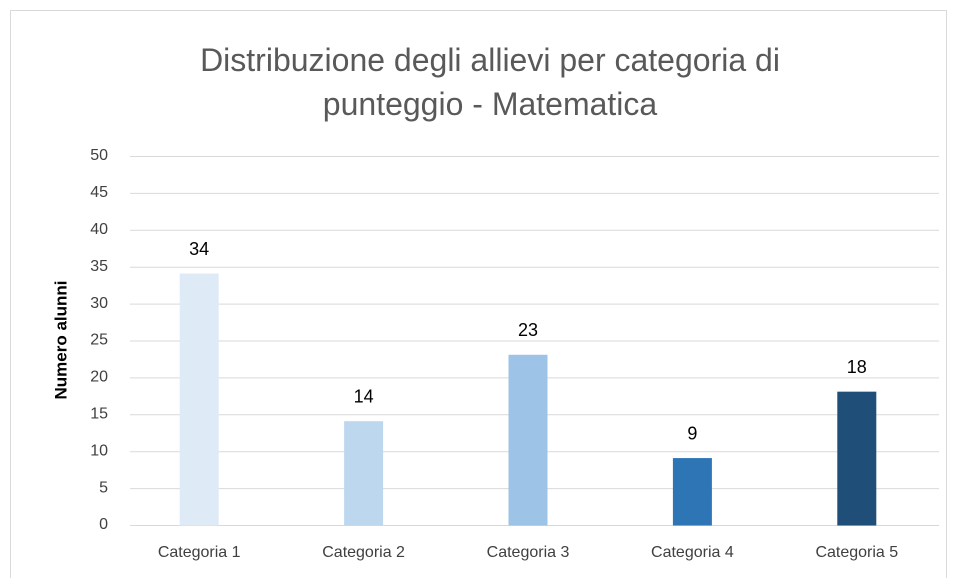 The width and height of the screenshot is (957, 578). I want to click on x-tick-label: Categoria 4, so click(692, 552).